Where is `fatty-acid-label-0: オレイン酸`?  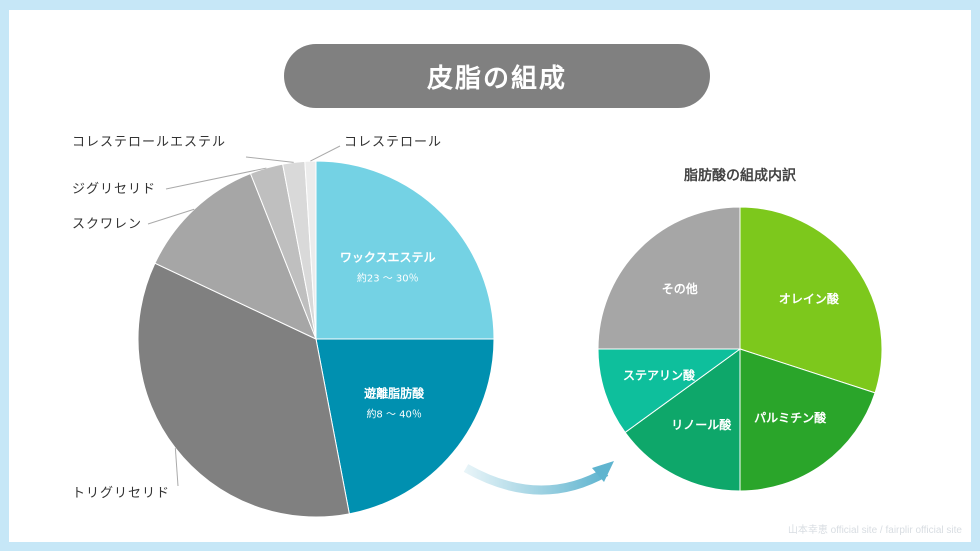 fatty-acid-label-0: オレイン酸 is located at coordinates (809, 298).